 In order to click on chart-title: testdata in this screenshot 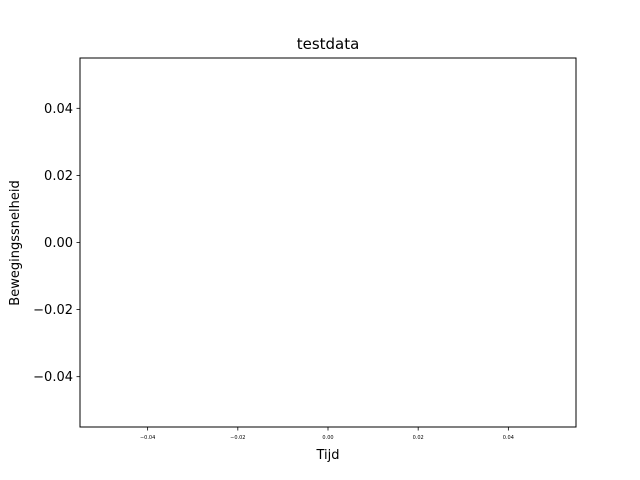, I will do `click(328, 44)`.